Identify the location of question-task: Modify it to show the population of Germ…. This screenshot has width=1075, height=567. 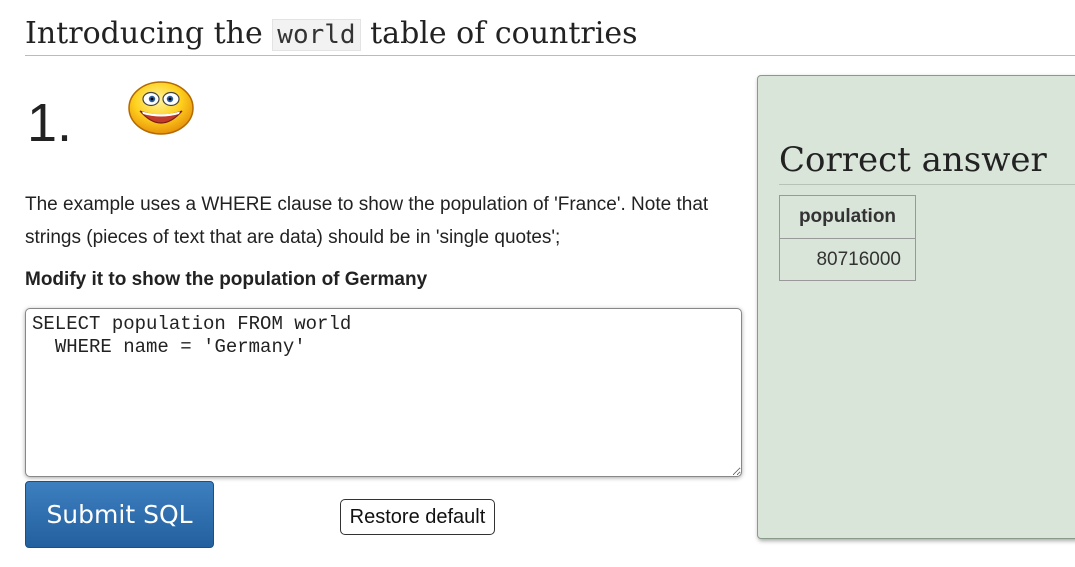
(226, 279).